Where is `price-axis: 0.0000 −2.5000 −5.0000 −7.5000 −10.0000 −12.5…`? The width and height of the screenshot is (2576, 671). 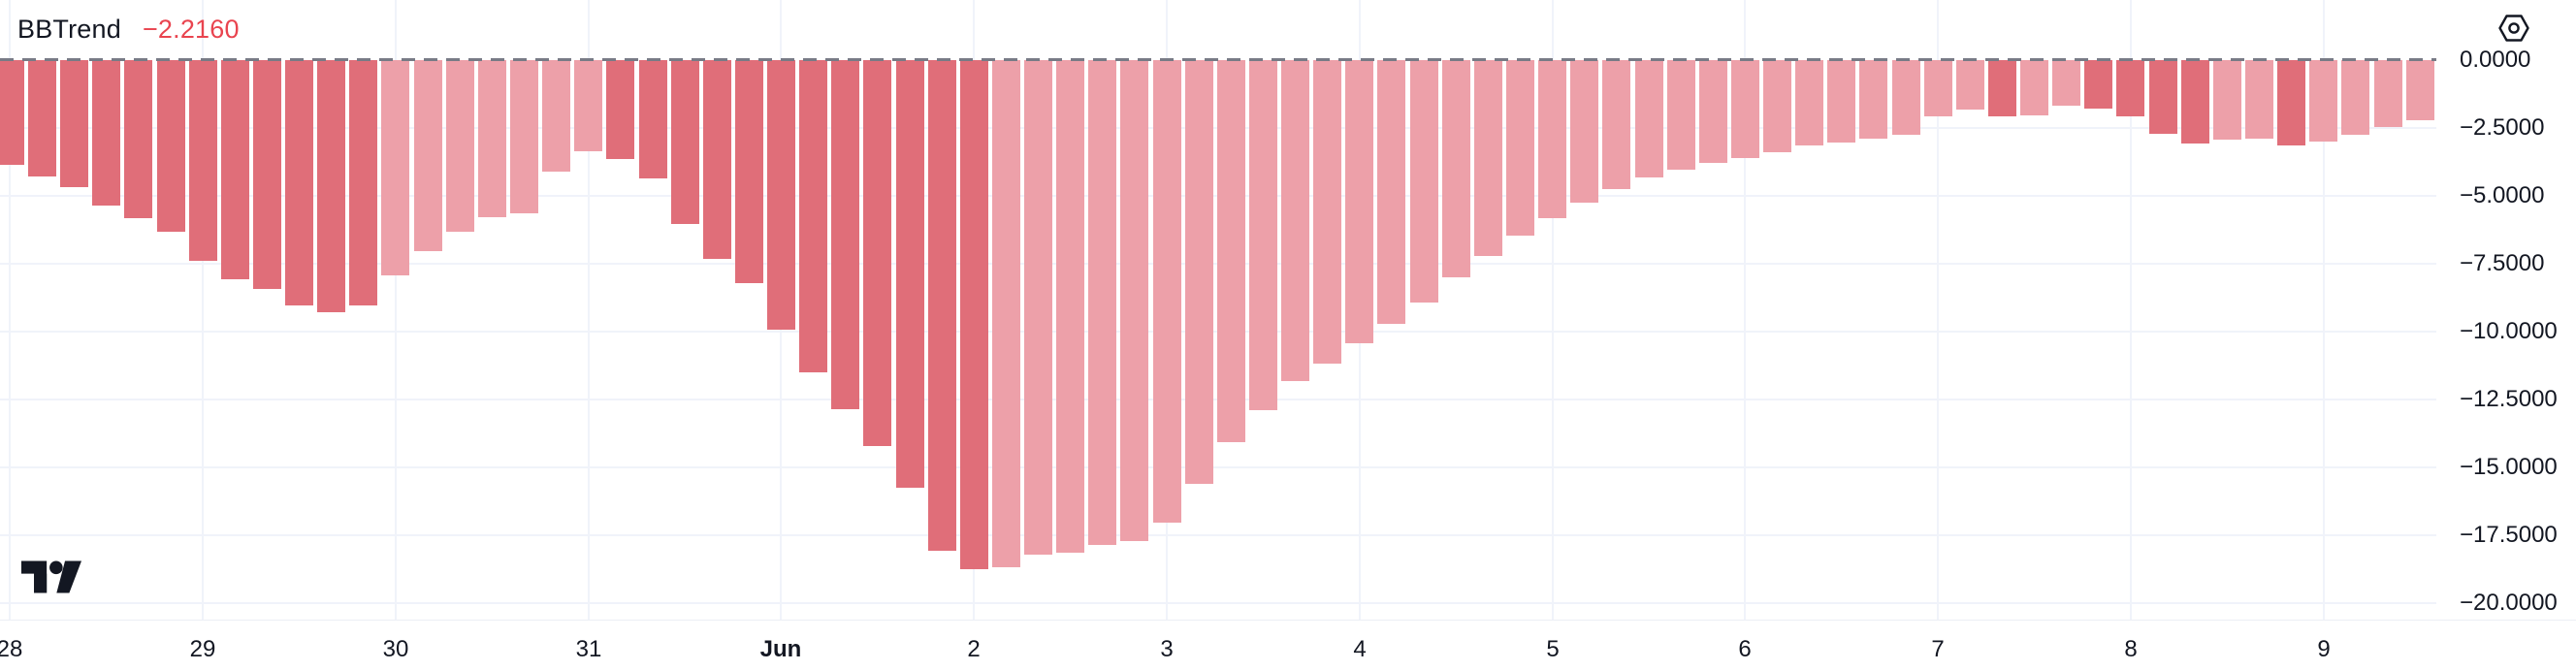
price-axis: 0.0000 −2.5000 −5.0000 −7.5000 −10.0000 −12.5… is located at coordinates (2506, 310).